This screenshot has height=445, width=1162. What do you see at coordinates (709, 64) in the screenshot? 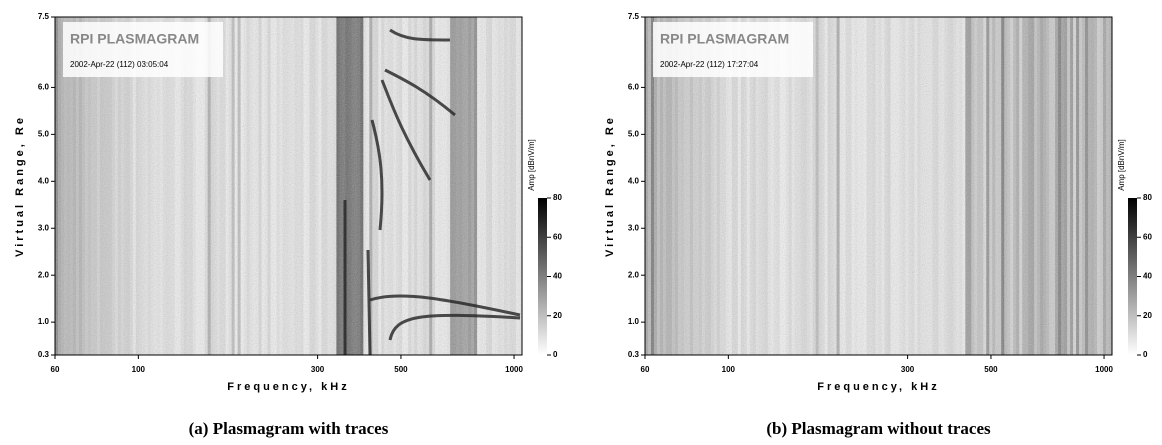
I see `timestamp: 2002-Apr-22 (112) 17:27:04` at bounding box center [709, 64].